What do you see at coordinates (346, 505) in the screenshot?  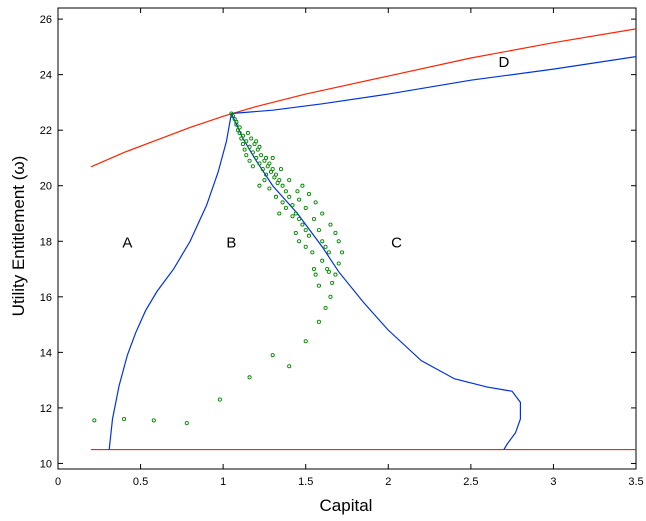 I see `x-axis-label: Capital` at bounding box center [346, 505].